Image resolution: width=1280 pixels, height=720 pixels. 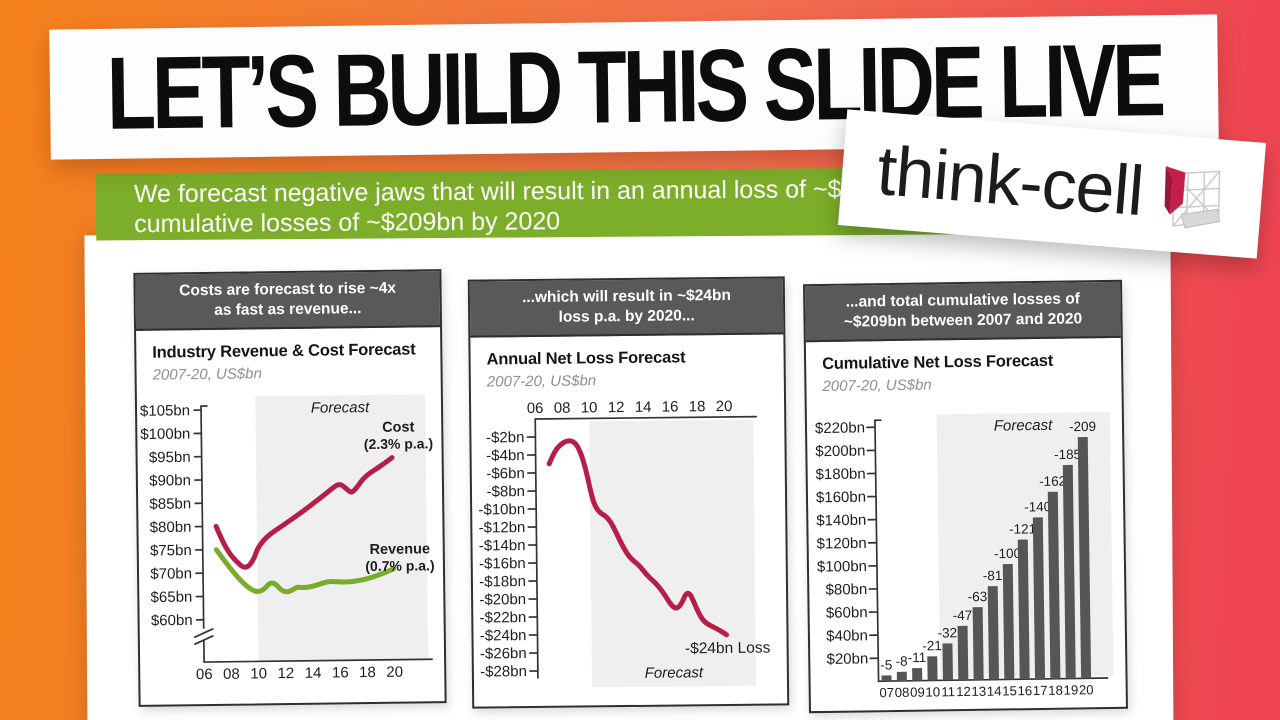 I want to click on svg-text: $70bn, so click(x=171, y=574).